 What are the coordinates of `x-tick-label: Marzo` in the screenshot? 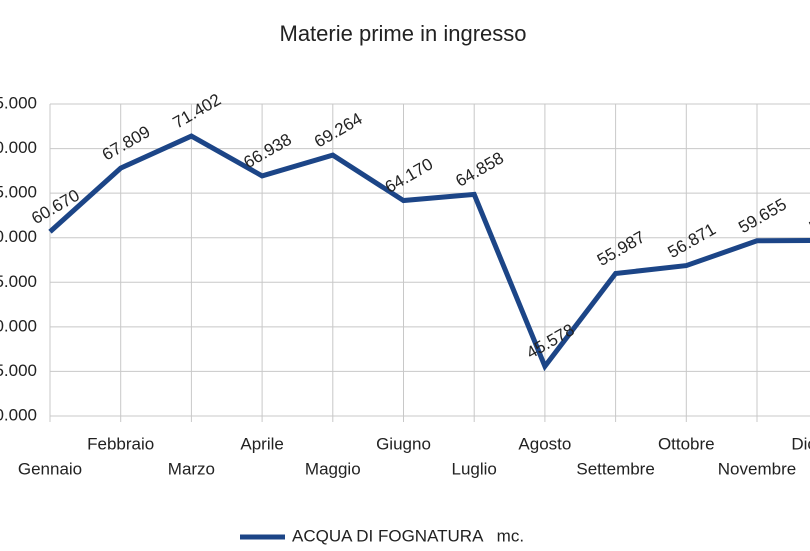 It's located at (191, 468).